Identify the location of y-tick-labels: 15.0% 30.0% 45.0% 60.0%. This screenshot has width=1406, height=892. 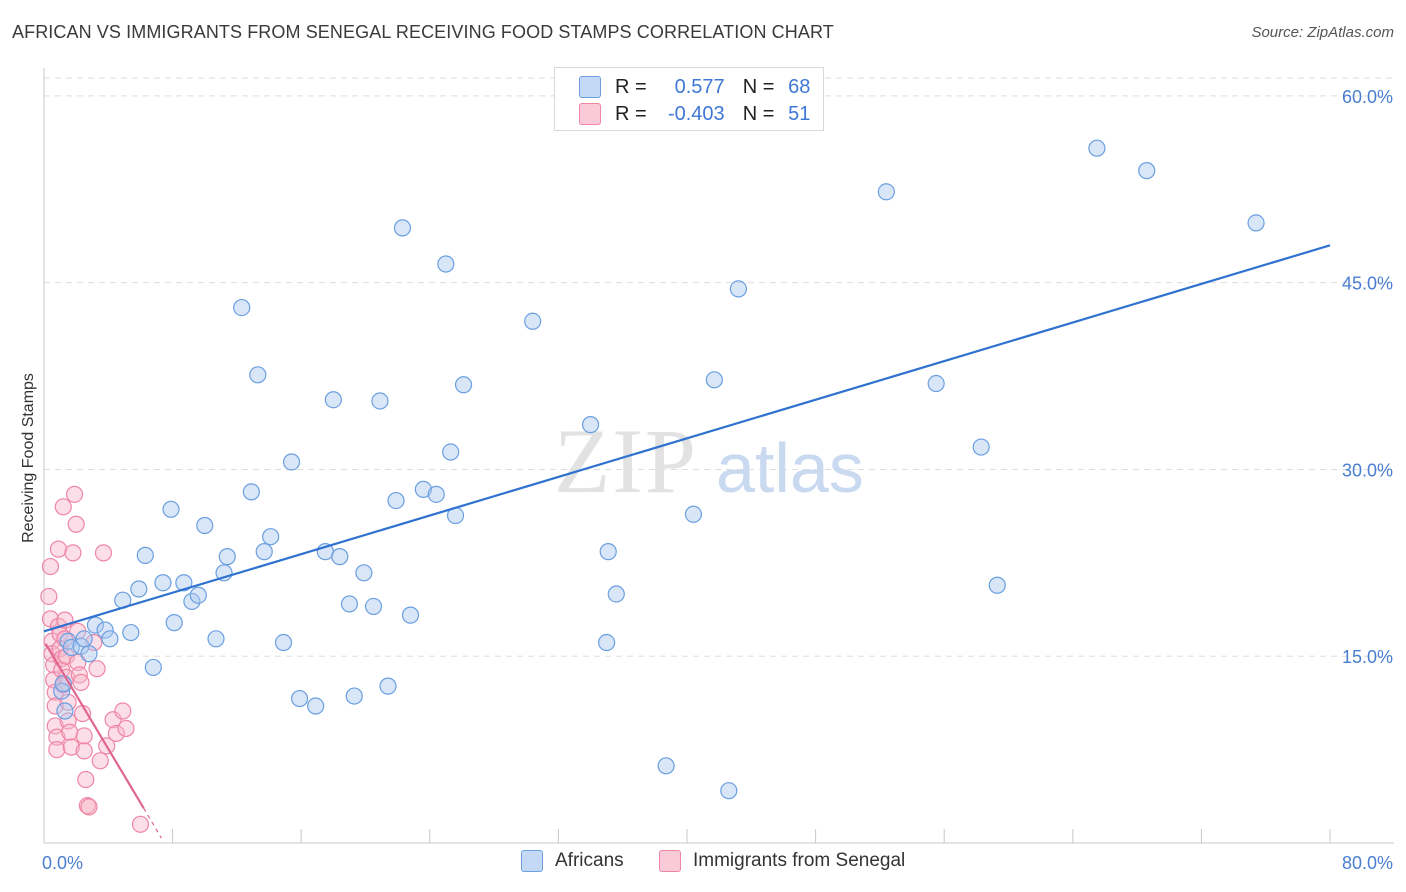
(1367, 377).